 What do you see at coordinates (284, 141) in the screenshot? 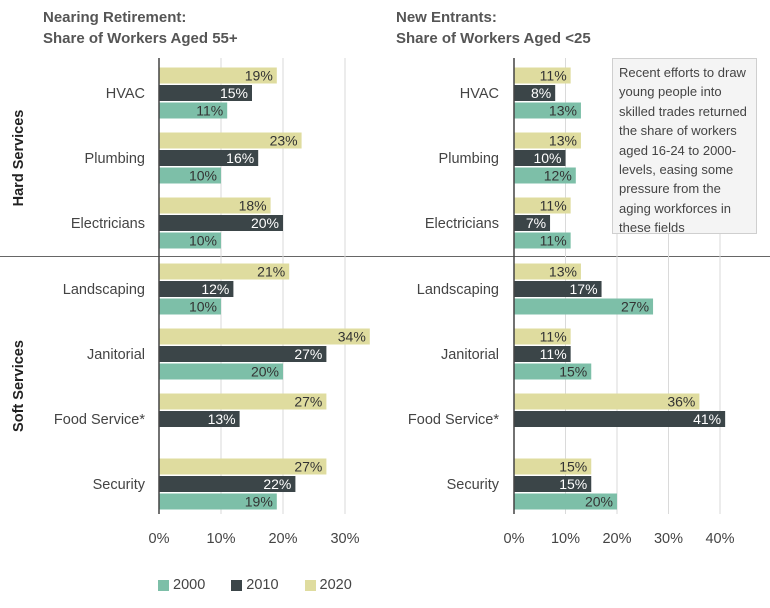
I see `data-label-2020: 23%` at bounding box center [284, 141].